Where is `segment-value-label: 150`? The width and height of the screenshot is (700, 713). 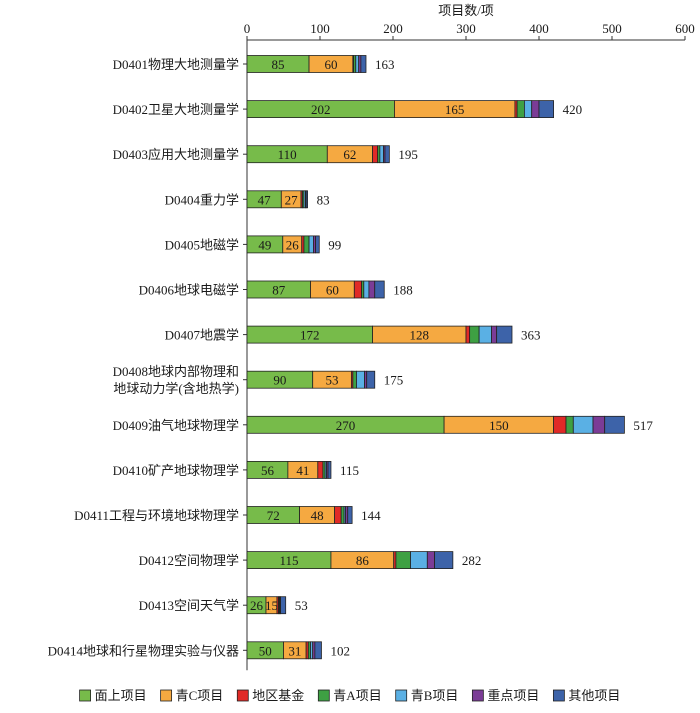 segment-value-label: 150 is located at coordinates (499, 425).